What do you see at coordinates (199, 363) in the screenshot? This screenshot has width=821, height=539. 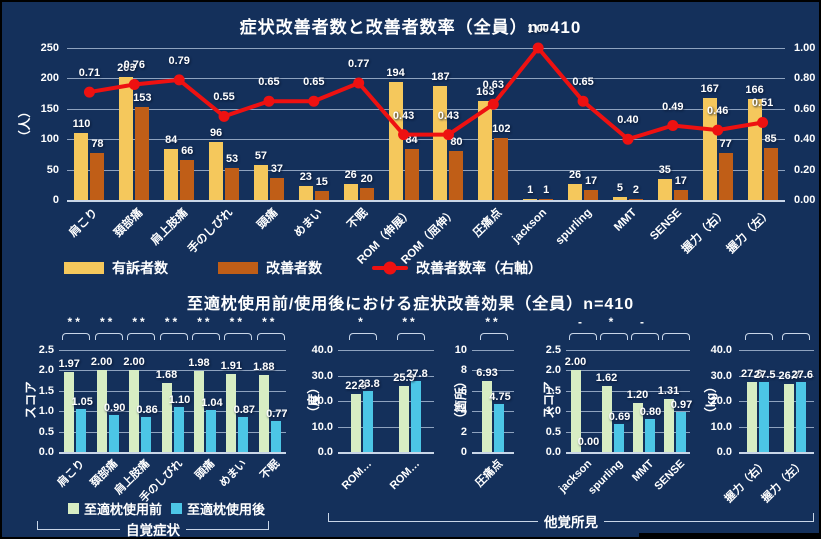 I see `bar-value-label: 1.98` at bounding box center [199, 363].